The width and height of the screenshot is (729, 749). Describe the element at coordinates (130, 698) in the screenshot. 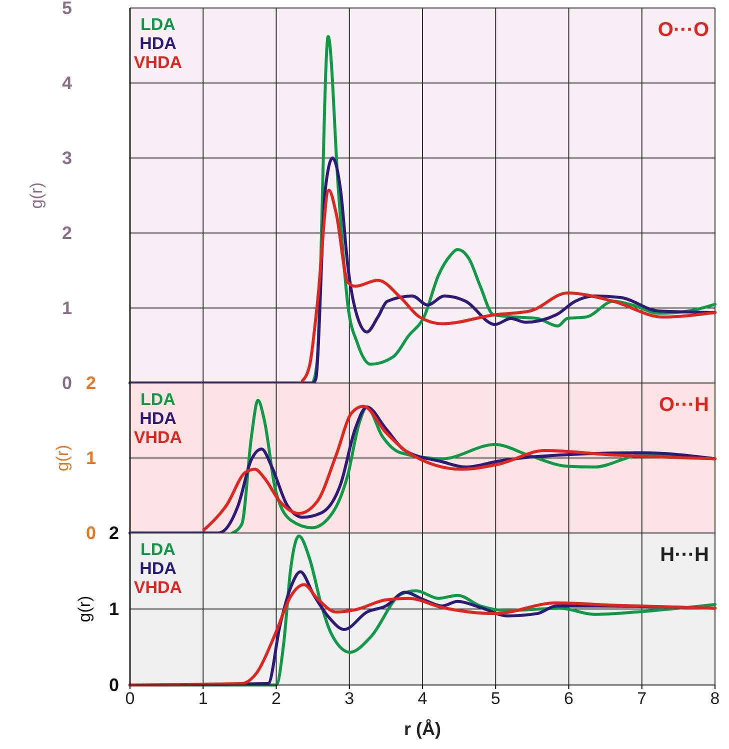

I see `x-tick-label: 0` at that location.